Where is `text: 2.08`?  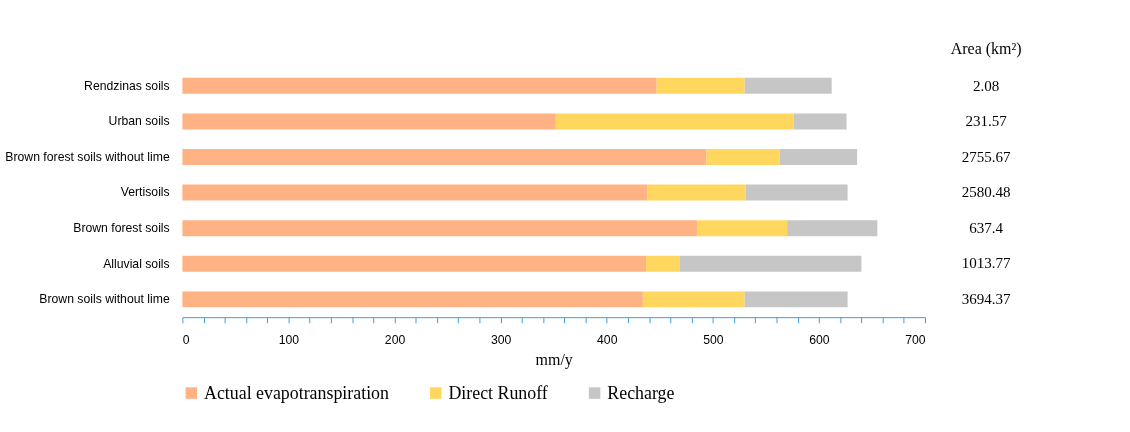 text: 2.08 is located at coordinates (986, 85).